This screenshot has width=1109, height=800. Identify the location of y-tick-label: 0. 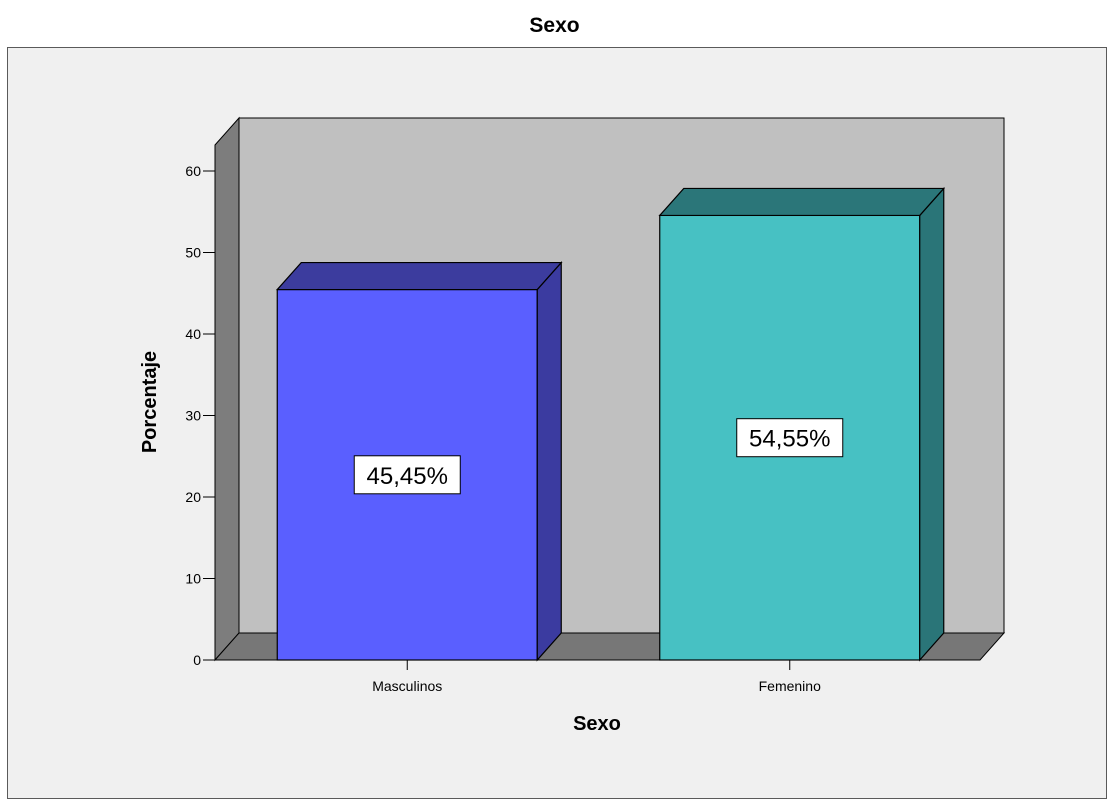
(197, 660).